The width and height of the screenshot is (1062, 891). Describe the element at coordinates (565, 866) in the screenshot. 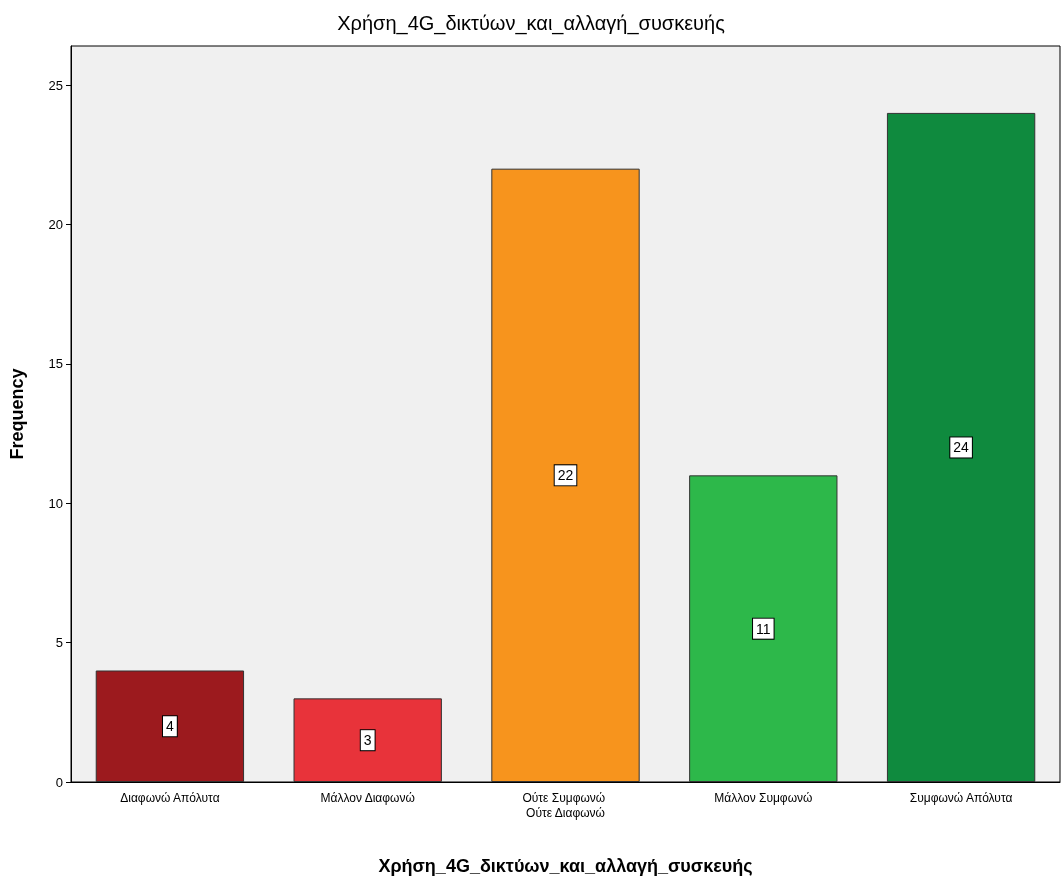

I see `x-axis-title: Χρήση_4G_δικτύων_και_αλλαγή_συσκευής` at that location.